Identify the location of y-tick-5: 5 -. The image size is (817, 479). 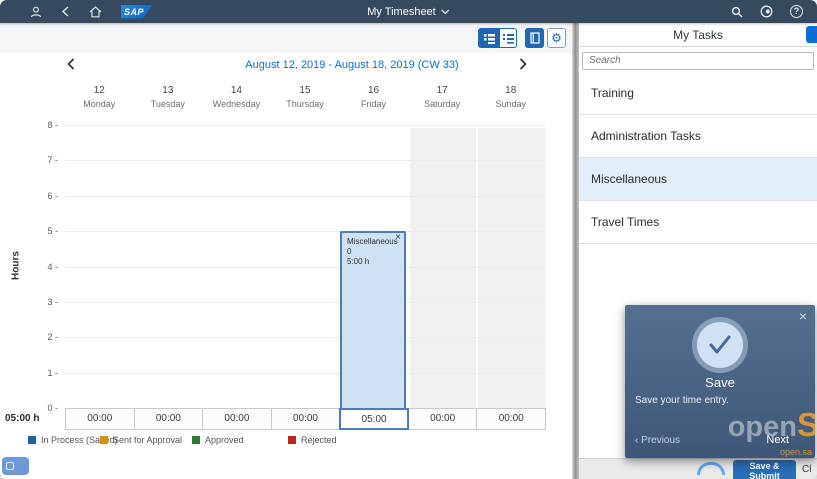
(52, 231).